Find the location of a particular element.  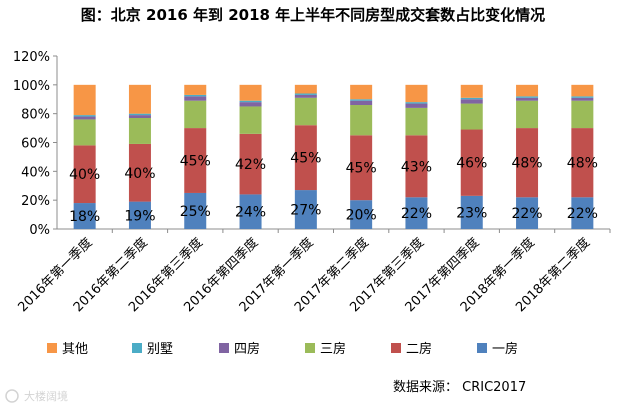

chart-title: 图：北京 2016 年到 2018 年上半年不同房型成交套数占比变化情况 is located at coordinates (313, 15).